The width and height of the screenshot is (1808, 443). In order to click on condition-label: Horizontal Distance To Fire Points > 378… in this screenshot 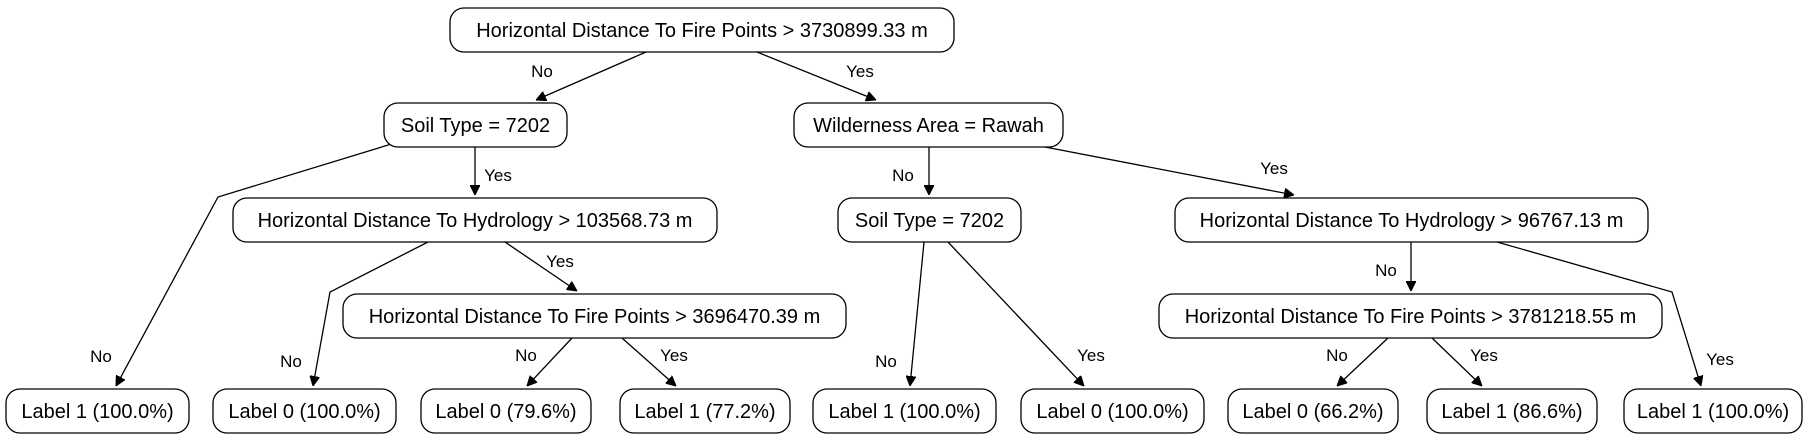, I will do `click(1411, 317)`.